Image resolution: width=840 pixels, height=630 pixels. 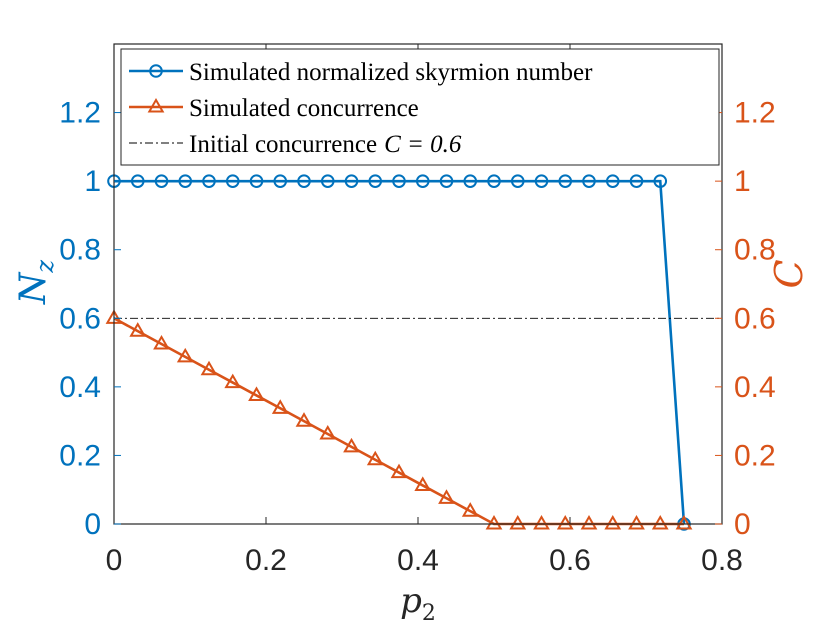 I want to click on y-right-tick-label: 0.4, so click(x=755, y=387).